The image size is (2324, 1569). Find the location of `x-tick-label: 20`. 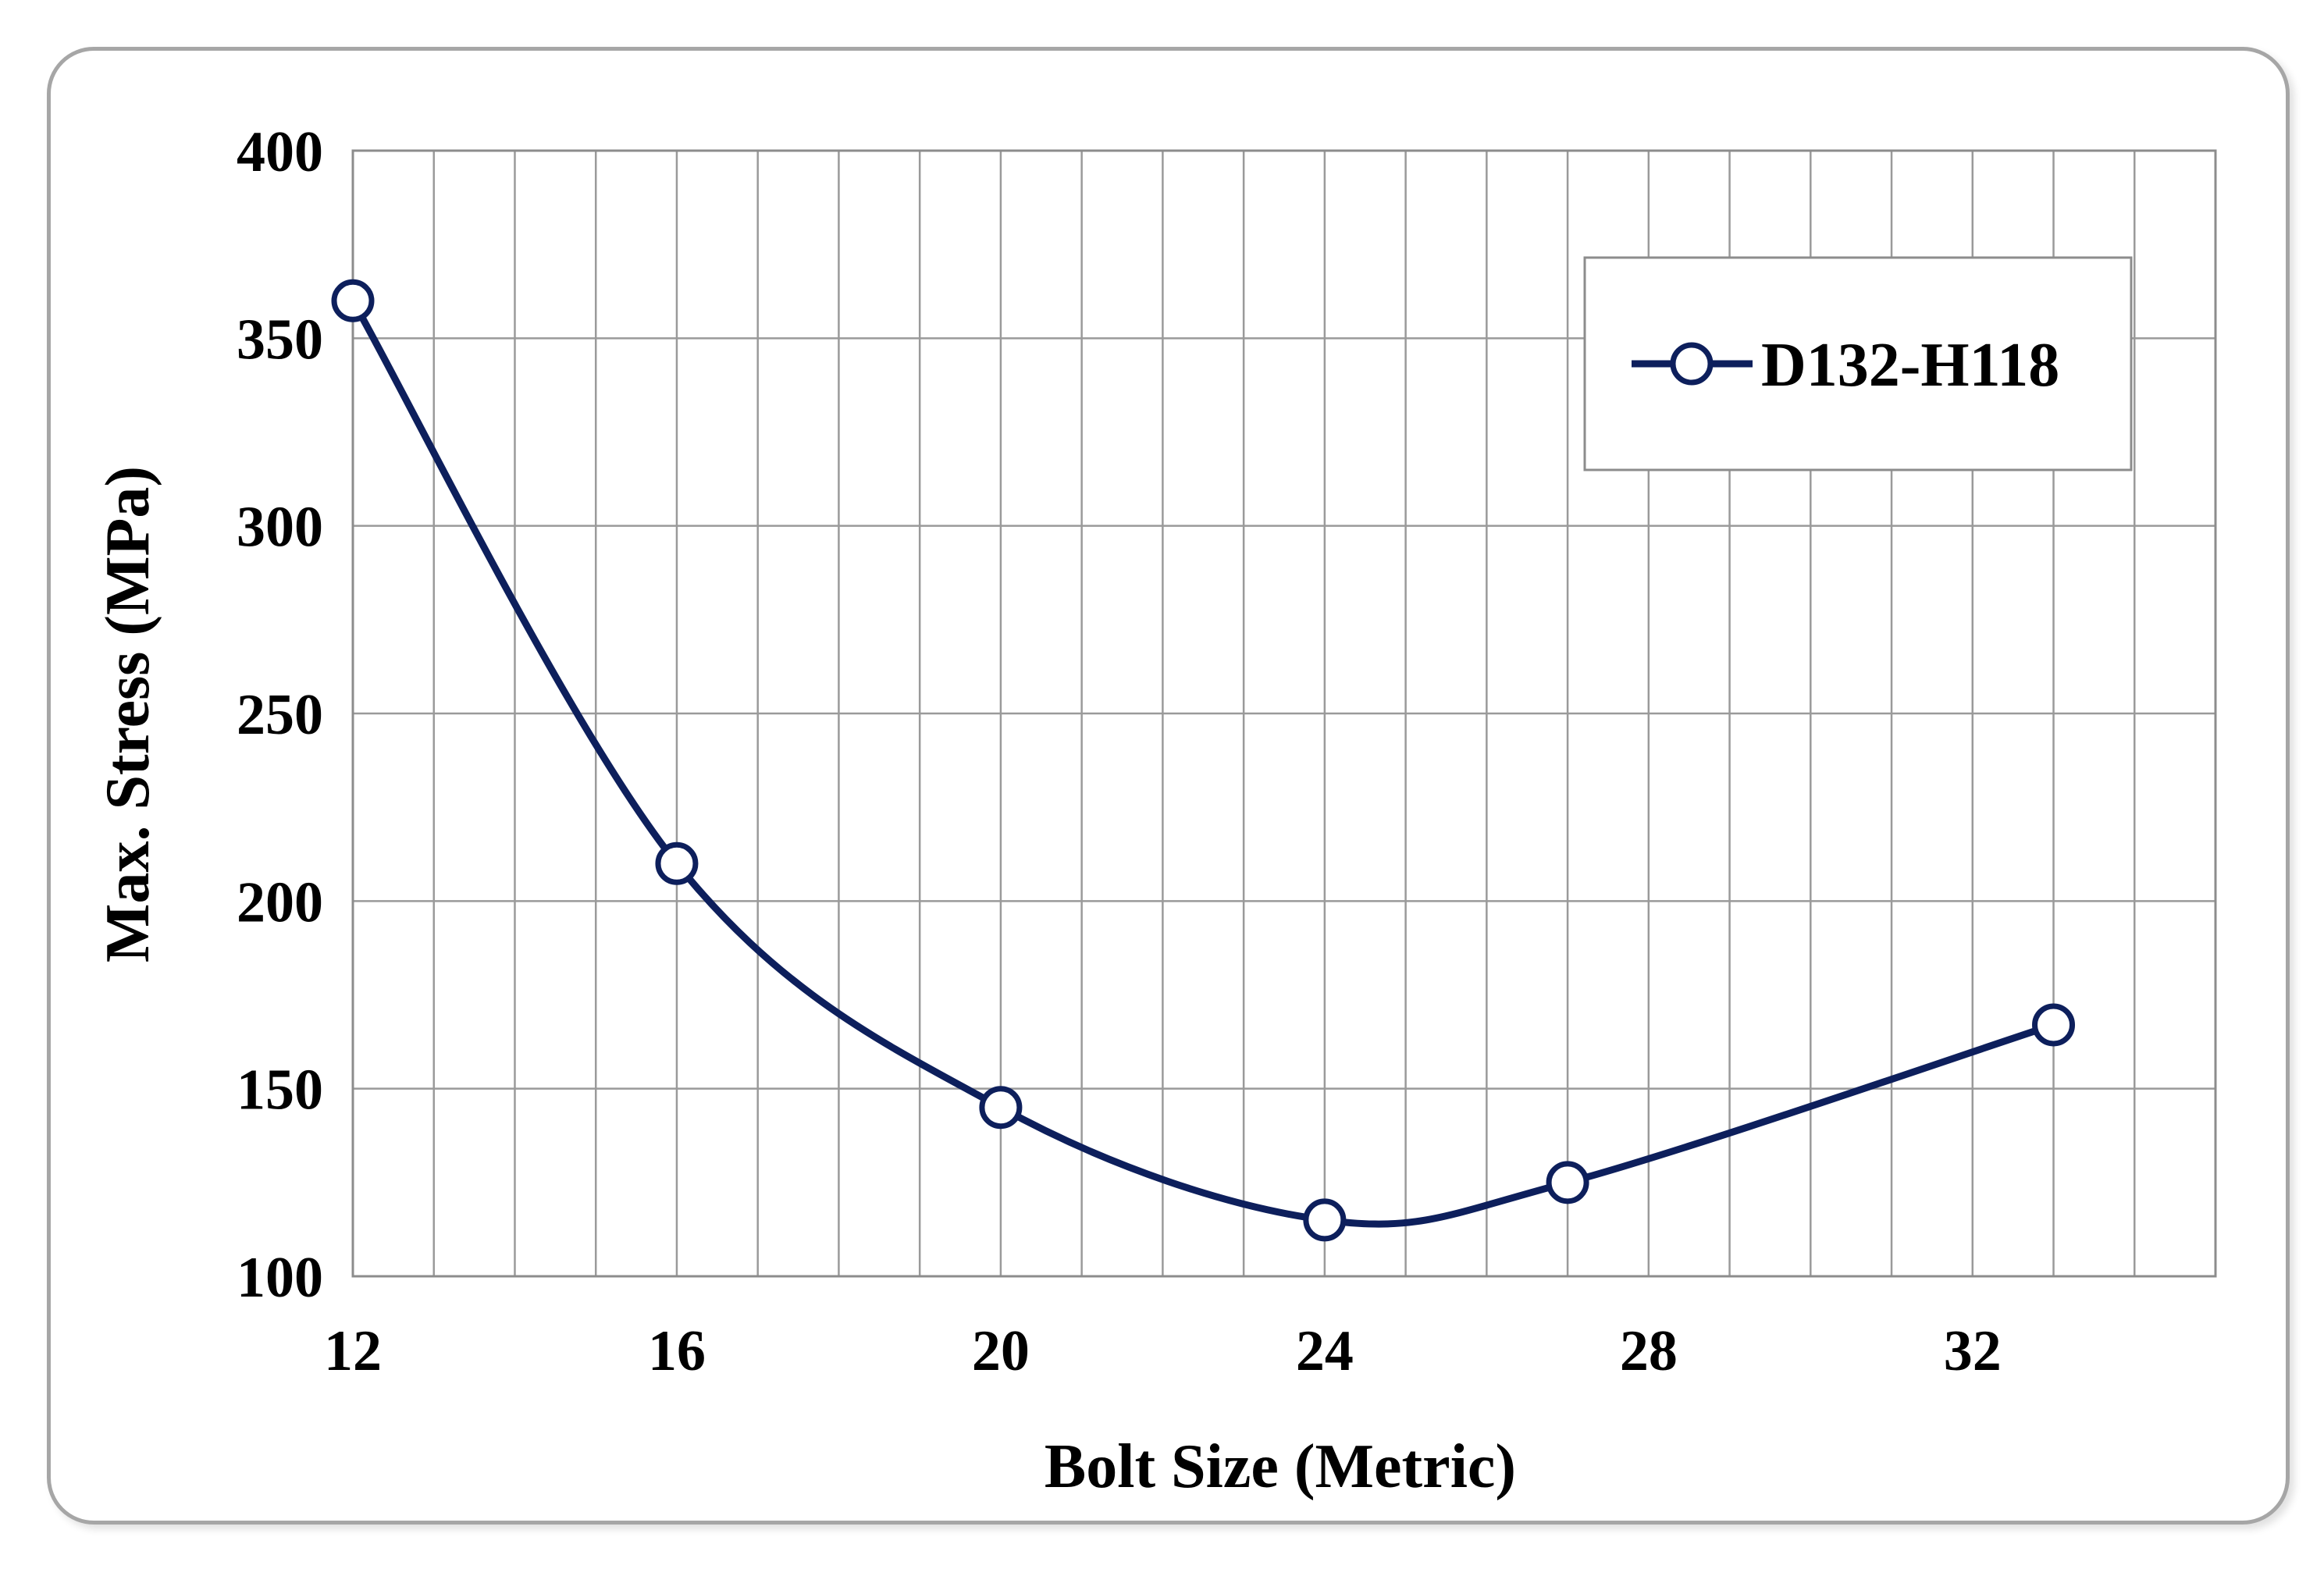

x-tick-label: 20 is located at coordinates (1001, 1351).